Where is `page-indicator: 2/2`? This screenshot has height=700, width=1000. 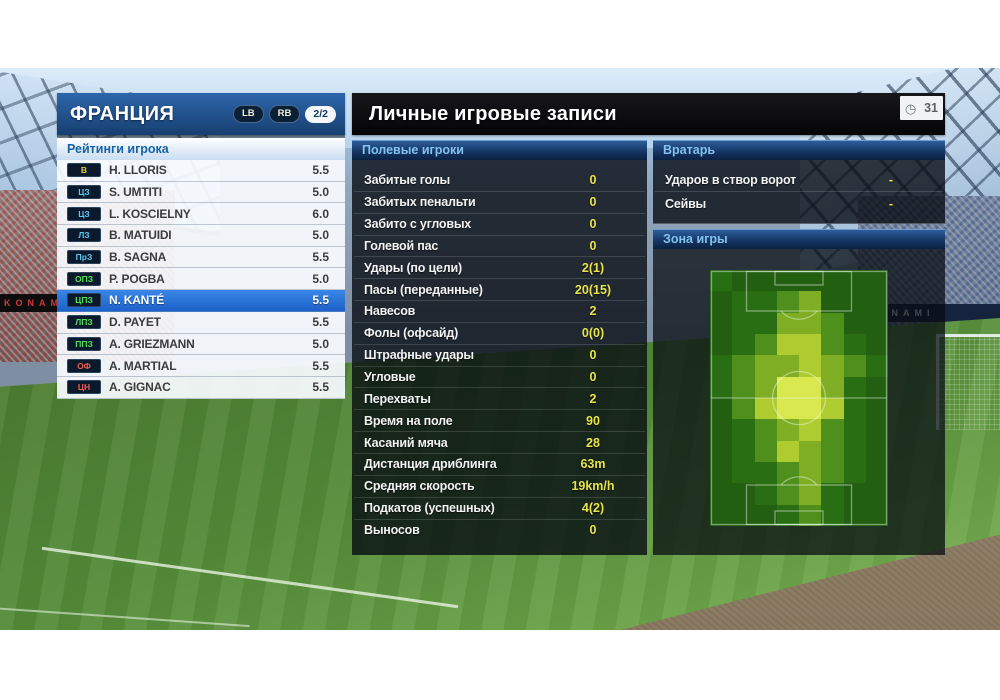 page-indicator: 2/2 is located at coordinates (320, 114).